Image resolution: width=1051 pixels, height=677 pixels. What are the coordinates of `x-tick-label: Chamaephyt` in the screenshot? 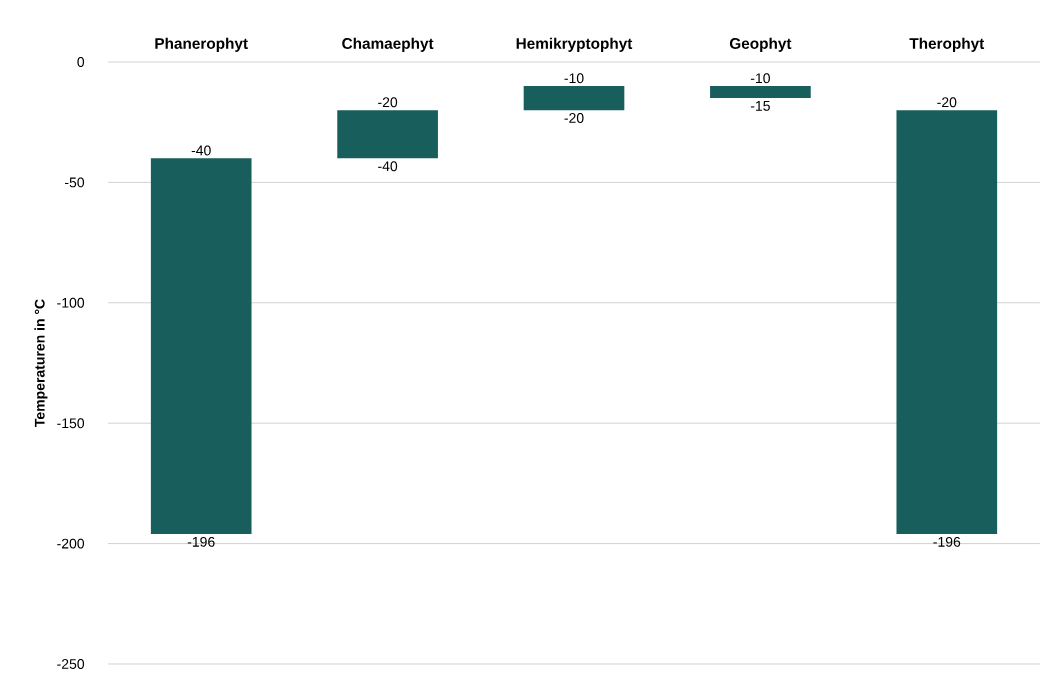 It's located at (388, 44).